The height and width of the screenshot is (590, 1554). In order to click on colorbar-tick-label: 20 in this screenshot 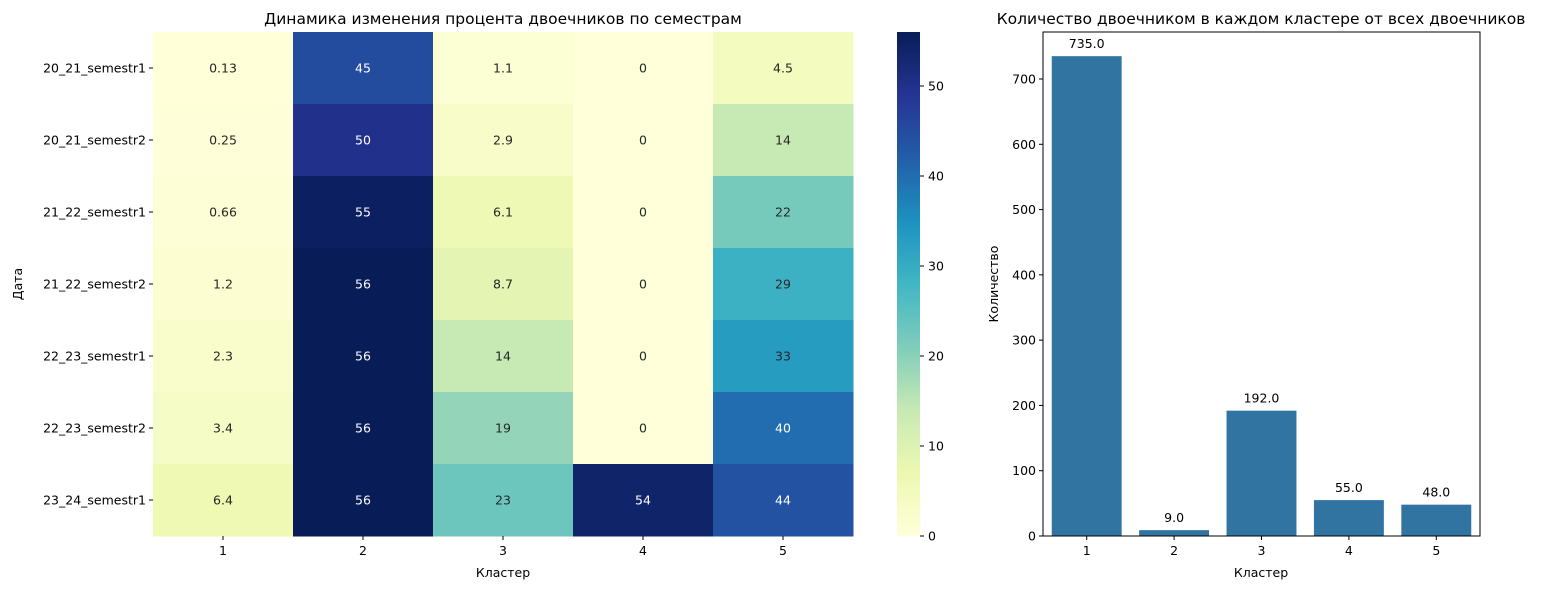, I will do `click(936, 356)`.